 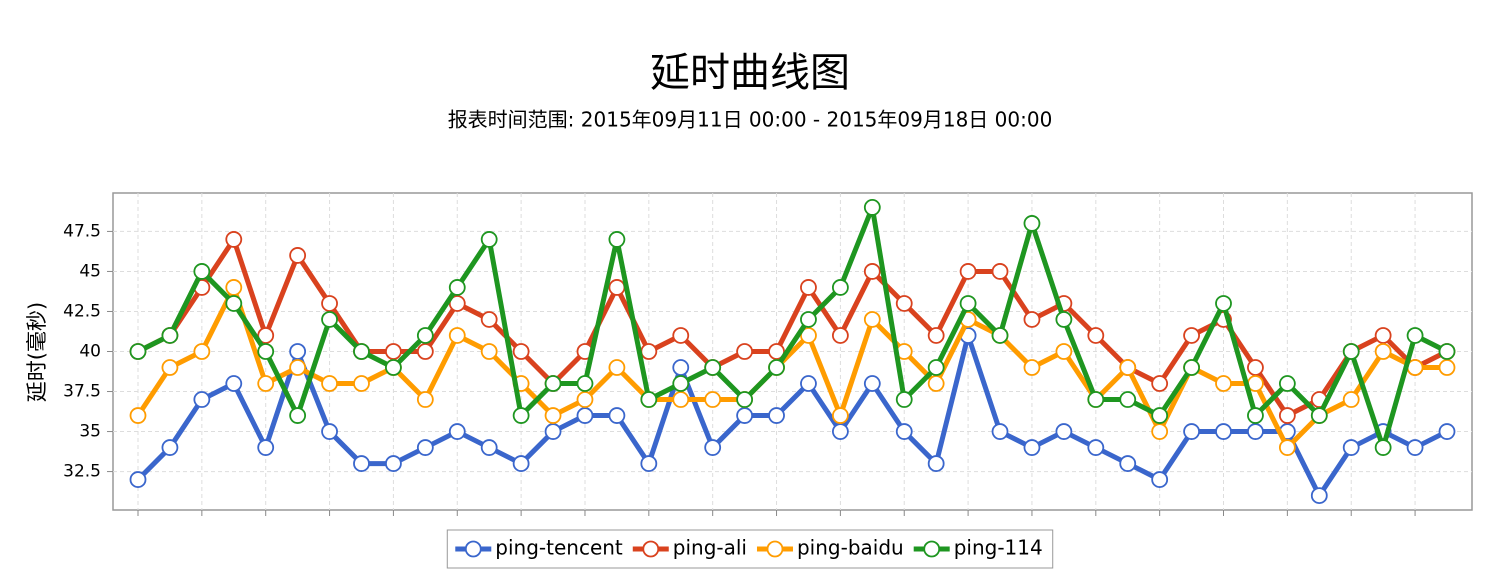 What do you see at coordinates (559, 548) in the screenshot?
I see `legend-label: ping-tencent` at bounding box center [559, 548].